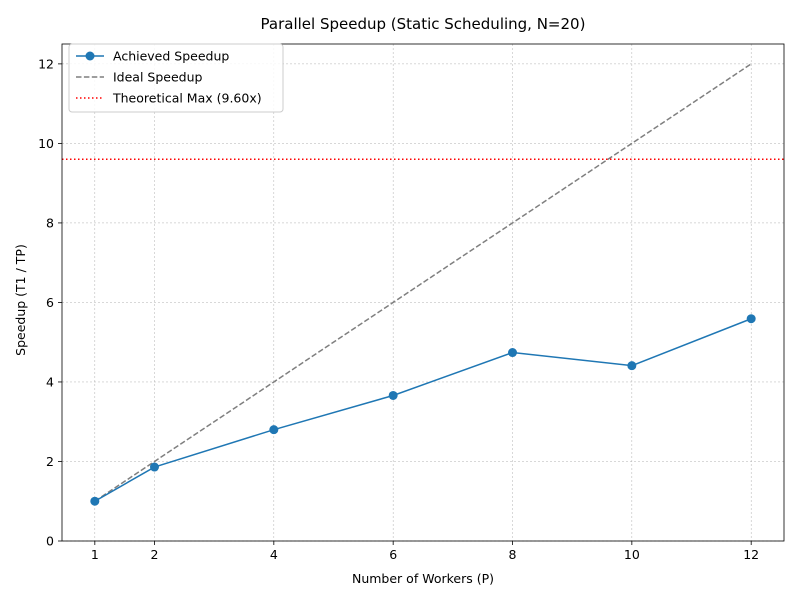 The height and width of the screenshot is (600, 800). What do you see at coordinates (171, 56) in the screenshot?
I see `legend-entry-label: Achieved Speedup` at bounding box center [171, 56].